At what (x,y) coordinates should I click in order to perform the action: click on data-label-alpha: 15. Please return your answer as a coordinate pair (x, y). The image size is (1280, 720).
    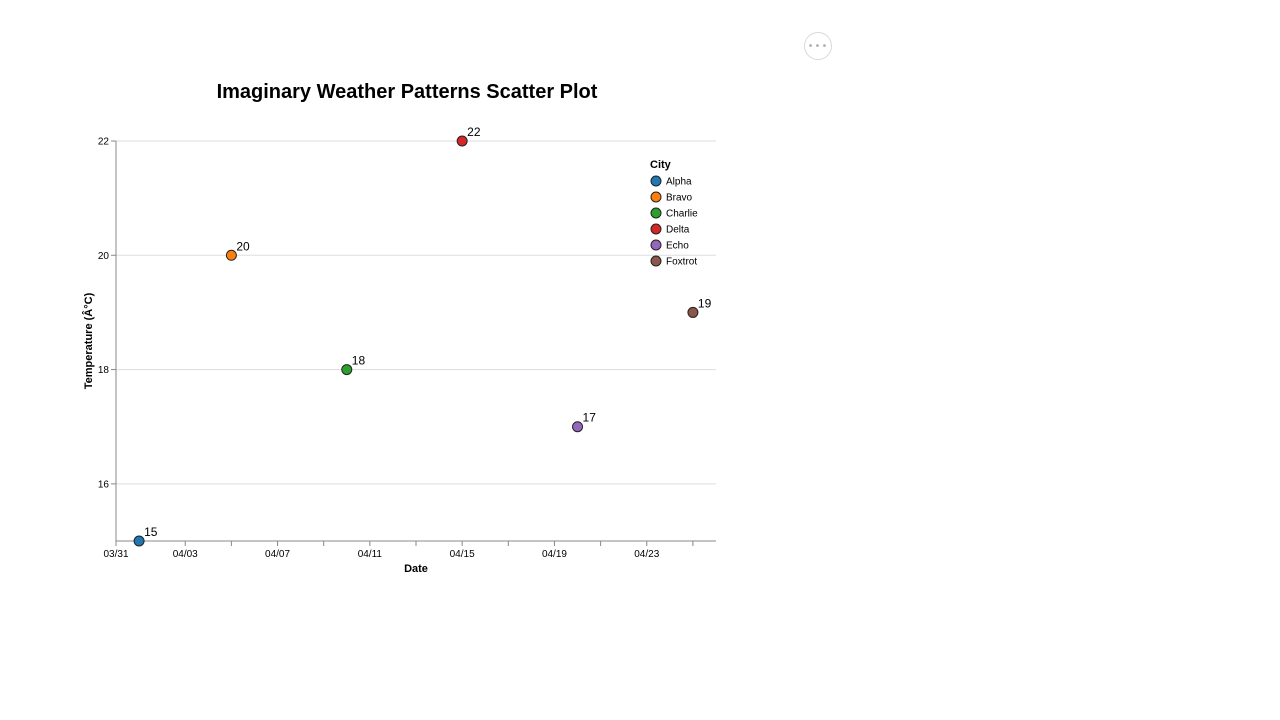
    Looking at the image, I should click on (151, 532).